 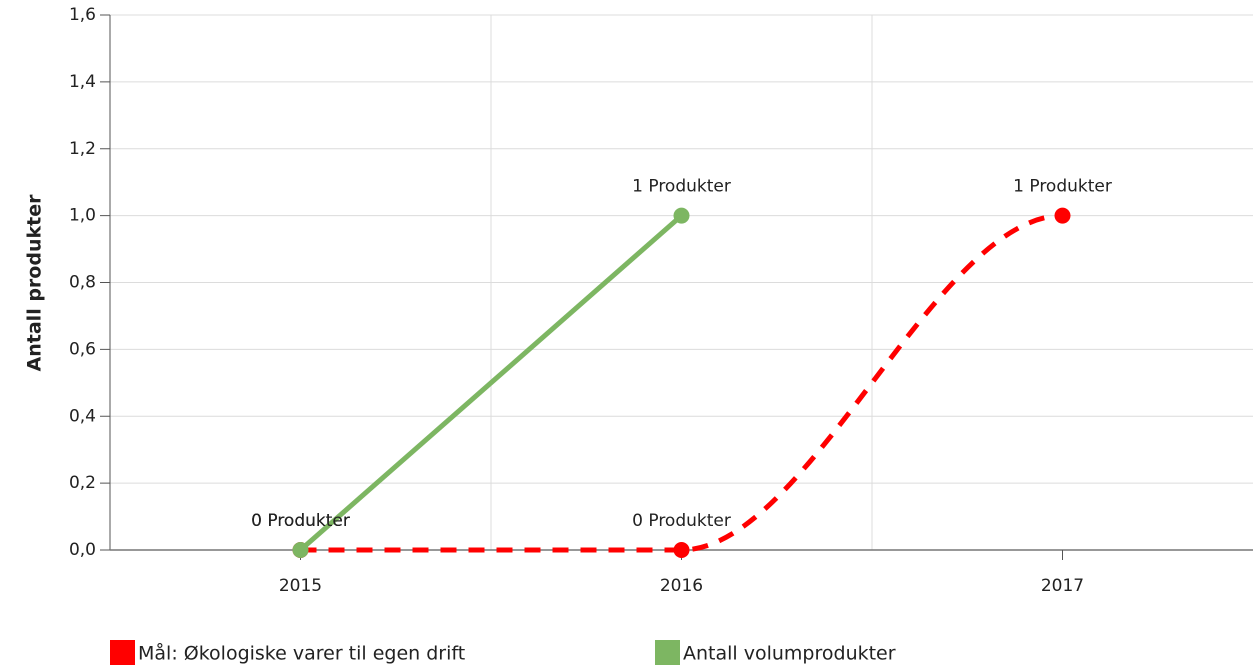 I want to click on y-tick-label: 0,4, so click(x=82, y=416).